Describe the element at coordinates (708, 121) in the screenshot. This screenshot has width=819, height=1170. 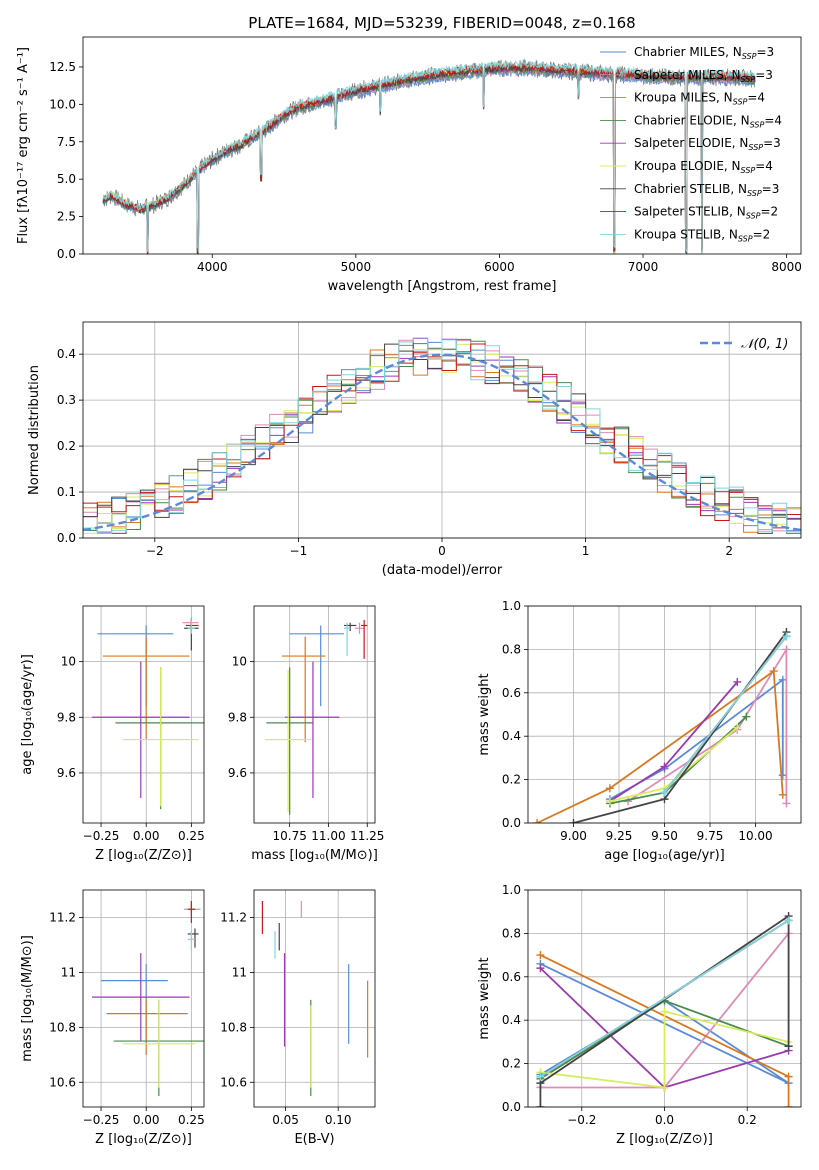
I see `legend-label: Chabrier ELODIE, NSSP=4` at that location.